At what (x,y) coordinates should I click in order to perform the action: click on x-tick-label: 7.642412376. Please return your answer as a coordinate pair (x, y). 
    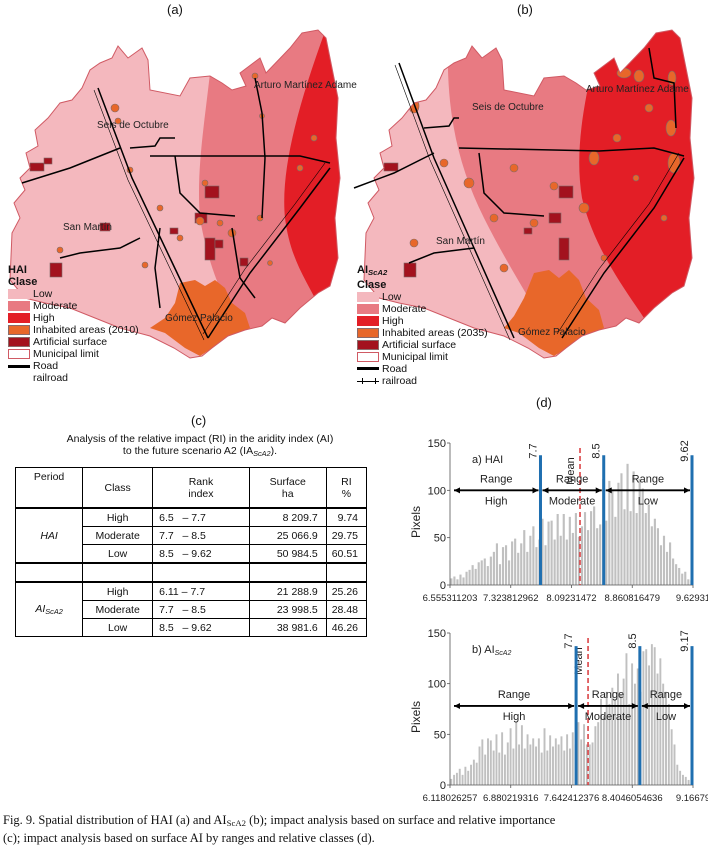
    Looking at the image, I should click on (571, 798).